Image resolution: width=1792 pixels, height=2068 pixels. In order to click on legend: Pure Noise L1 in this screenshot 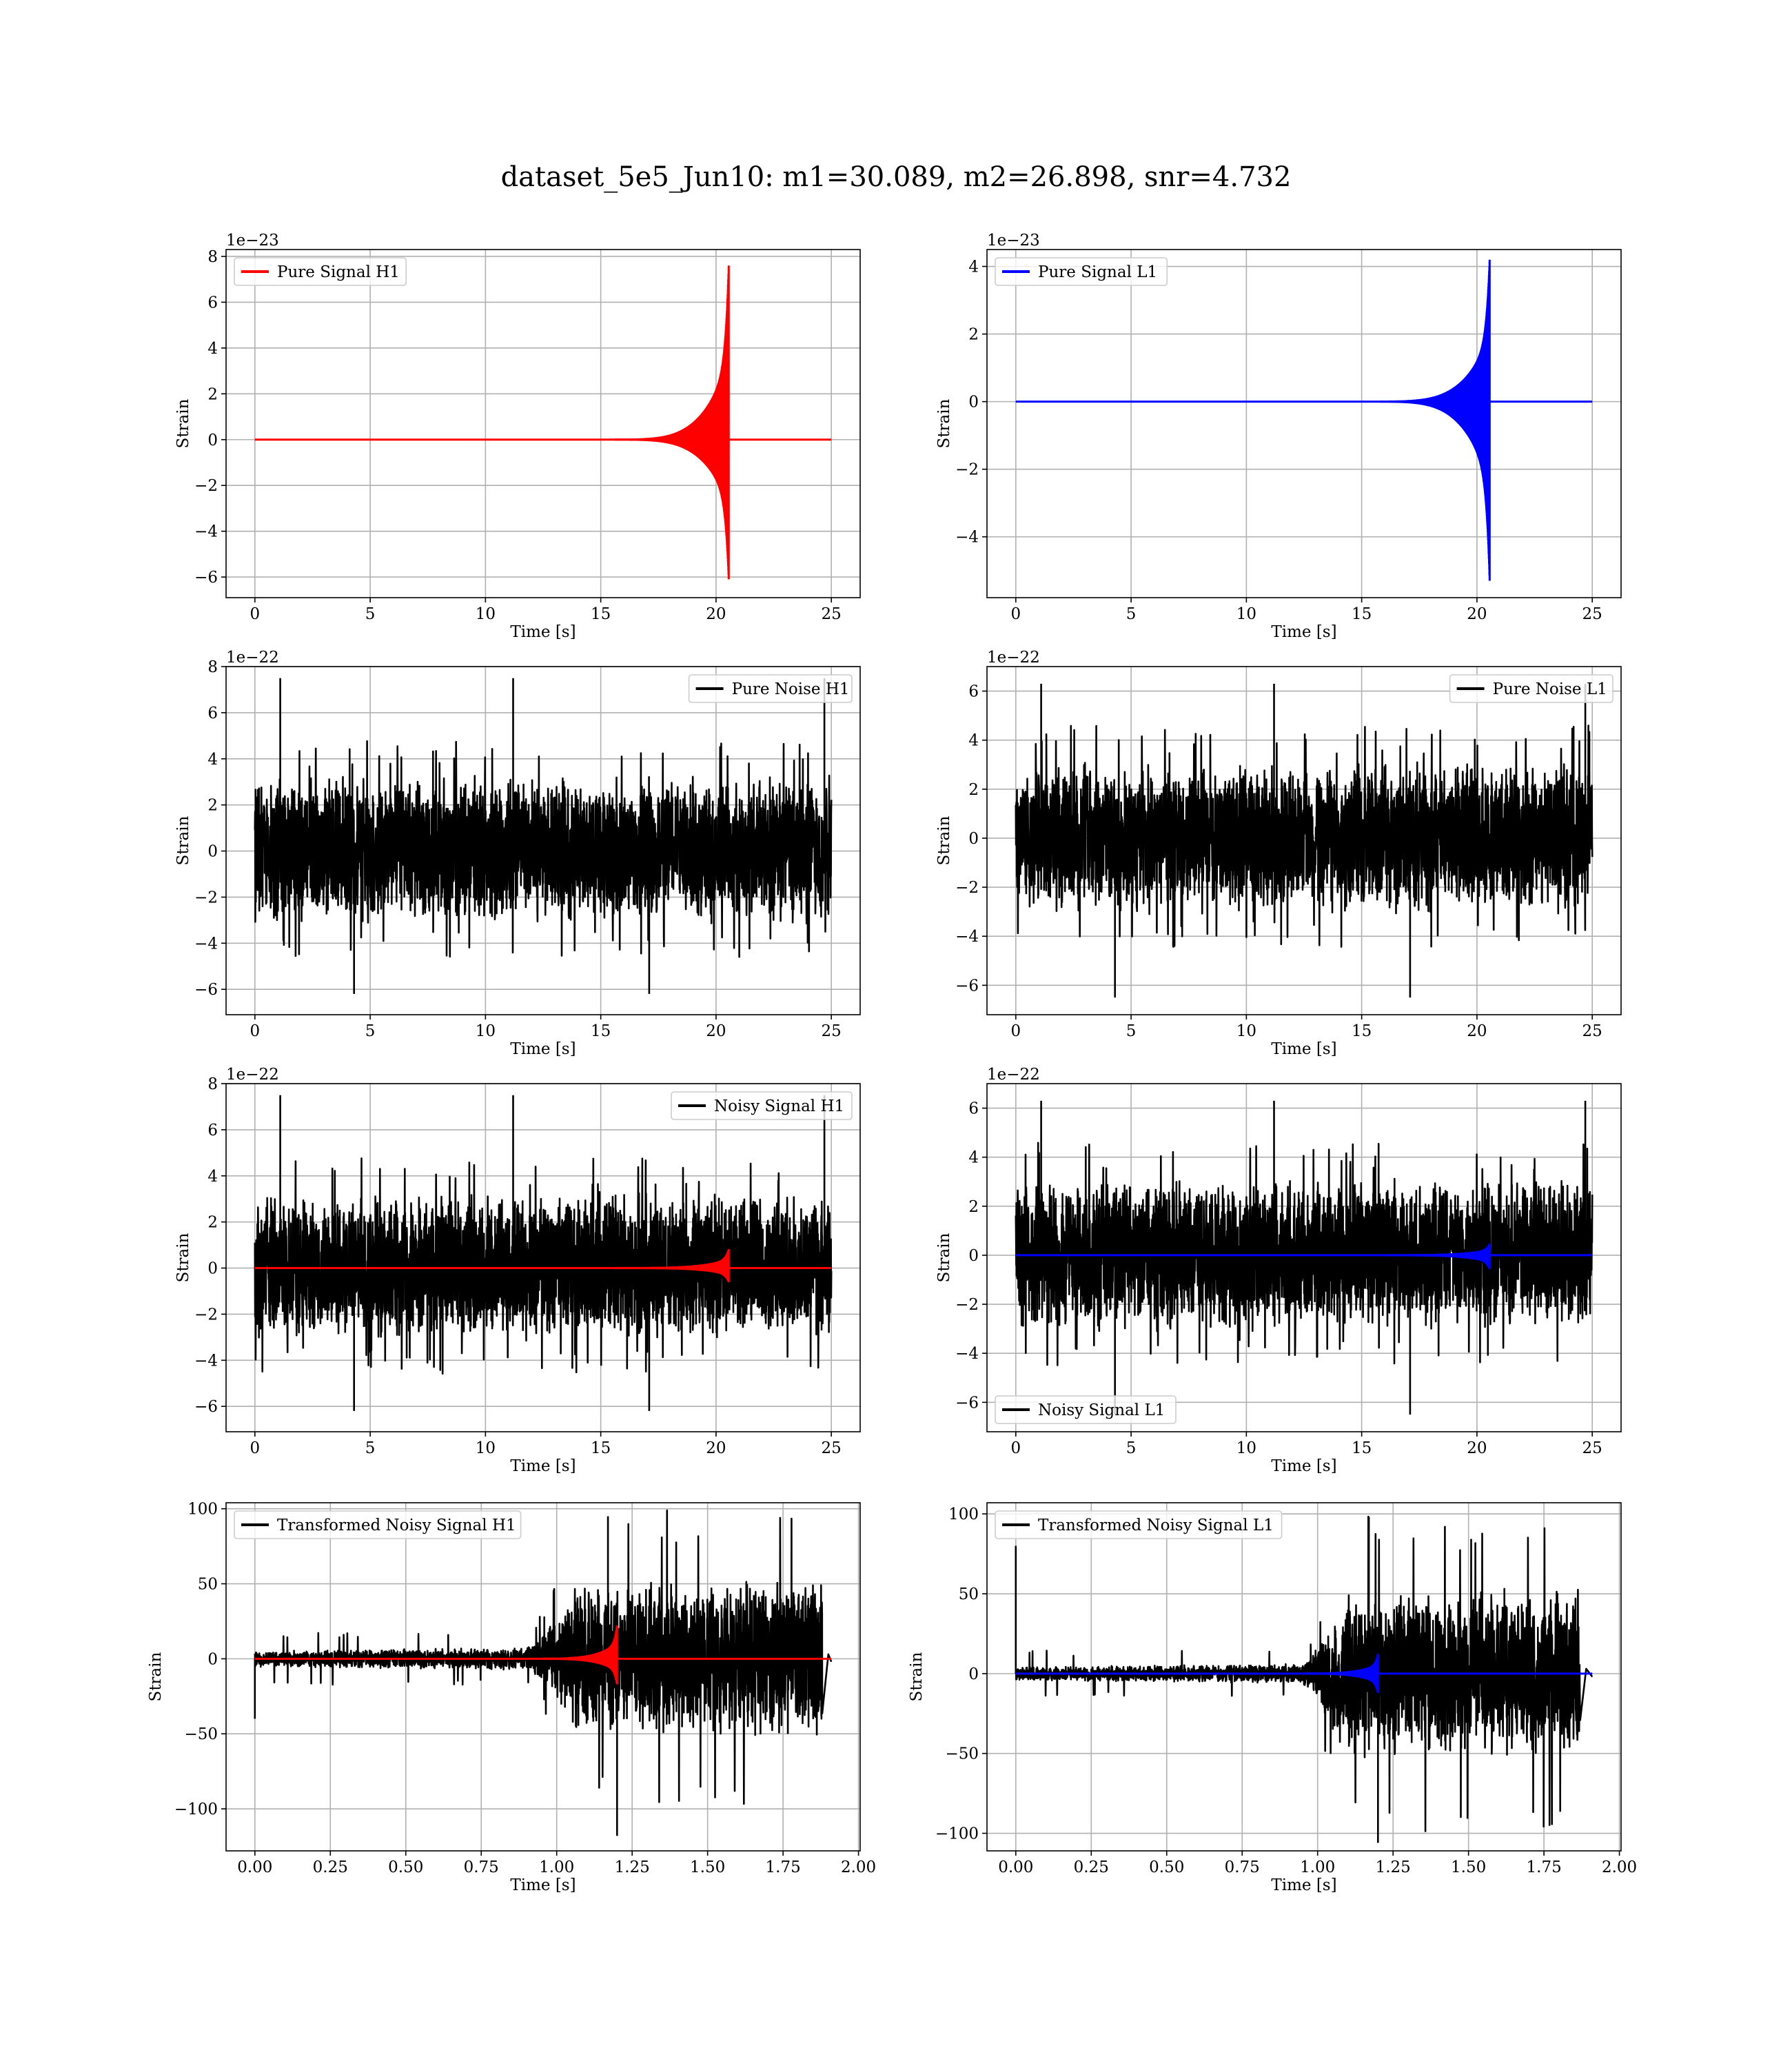, I will do `click(1531, 688)`.